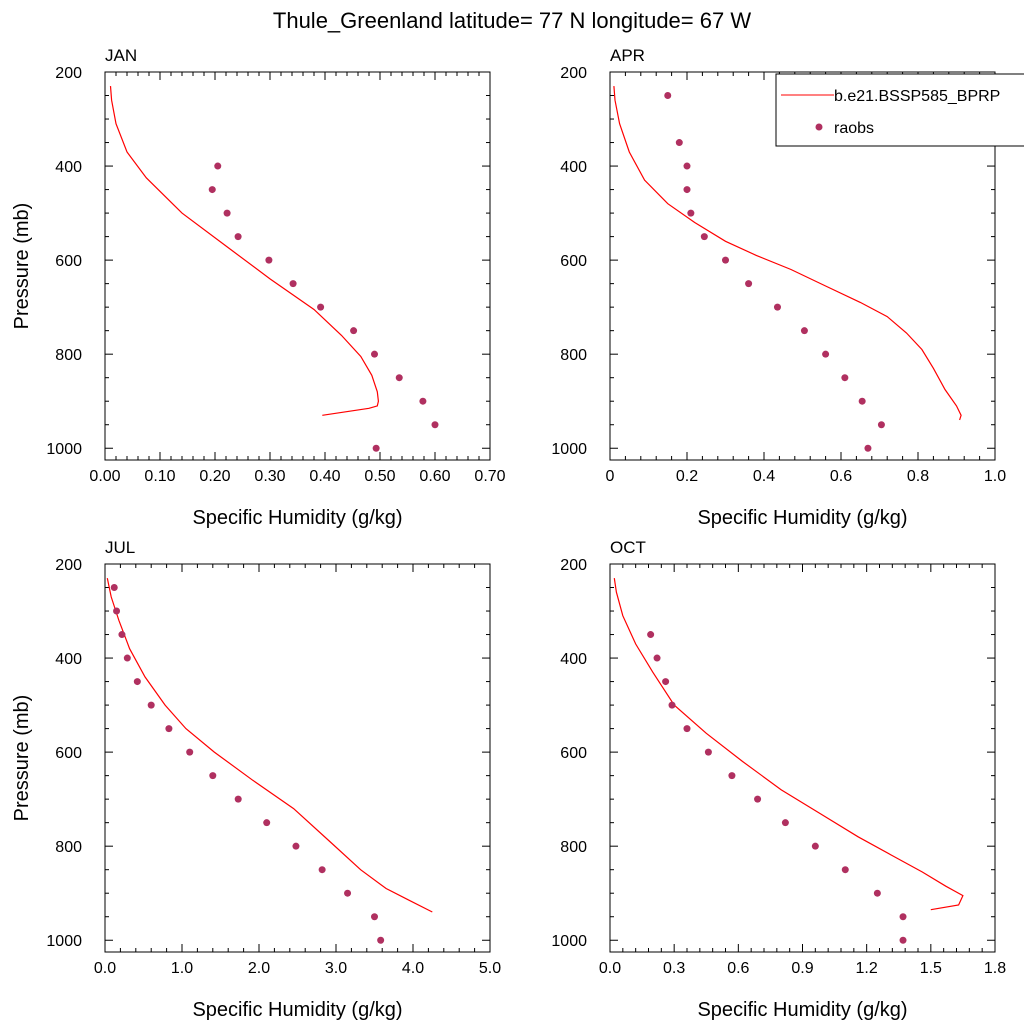 The image size is (1024, 1024). I want to click on panel-label: JUL, so click(120, 547).